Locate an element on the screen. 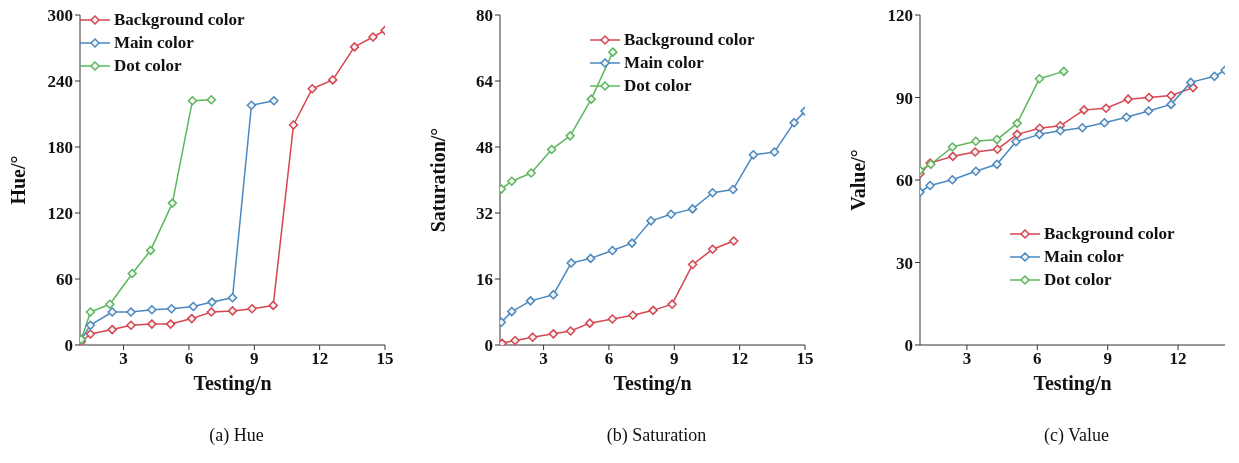  y-tick-label: 180 is located at coordinates (60, 148).